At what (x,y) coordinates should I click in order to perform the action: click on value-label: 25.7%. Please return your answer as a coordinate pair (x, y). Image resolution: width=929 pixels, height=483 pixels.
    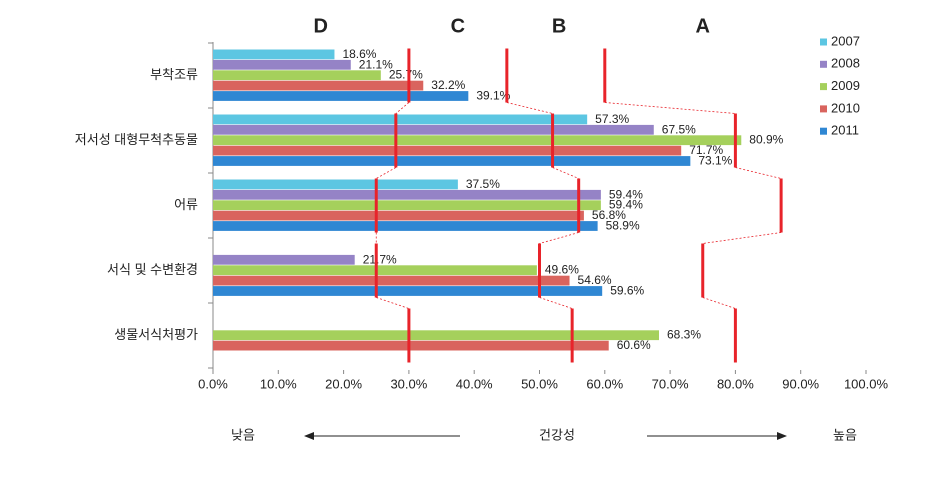
    Looking at the image, I should click on (406, 75).